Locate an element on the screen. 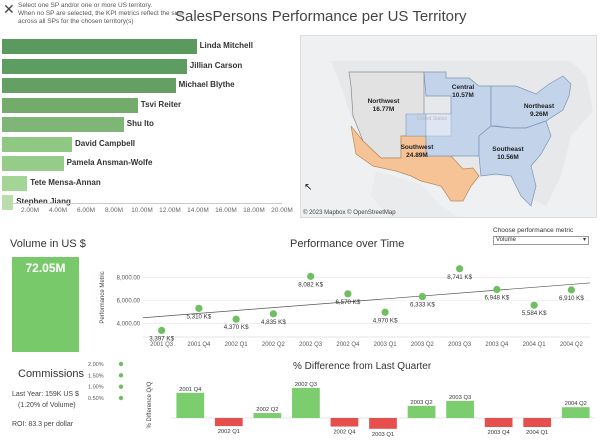 Image resolution: width=600 pixels, height=440 pixels. perf-y-tick: 4,000.00 is located at coordinates (129, 324).